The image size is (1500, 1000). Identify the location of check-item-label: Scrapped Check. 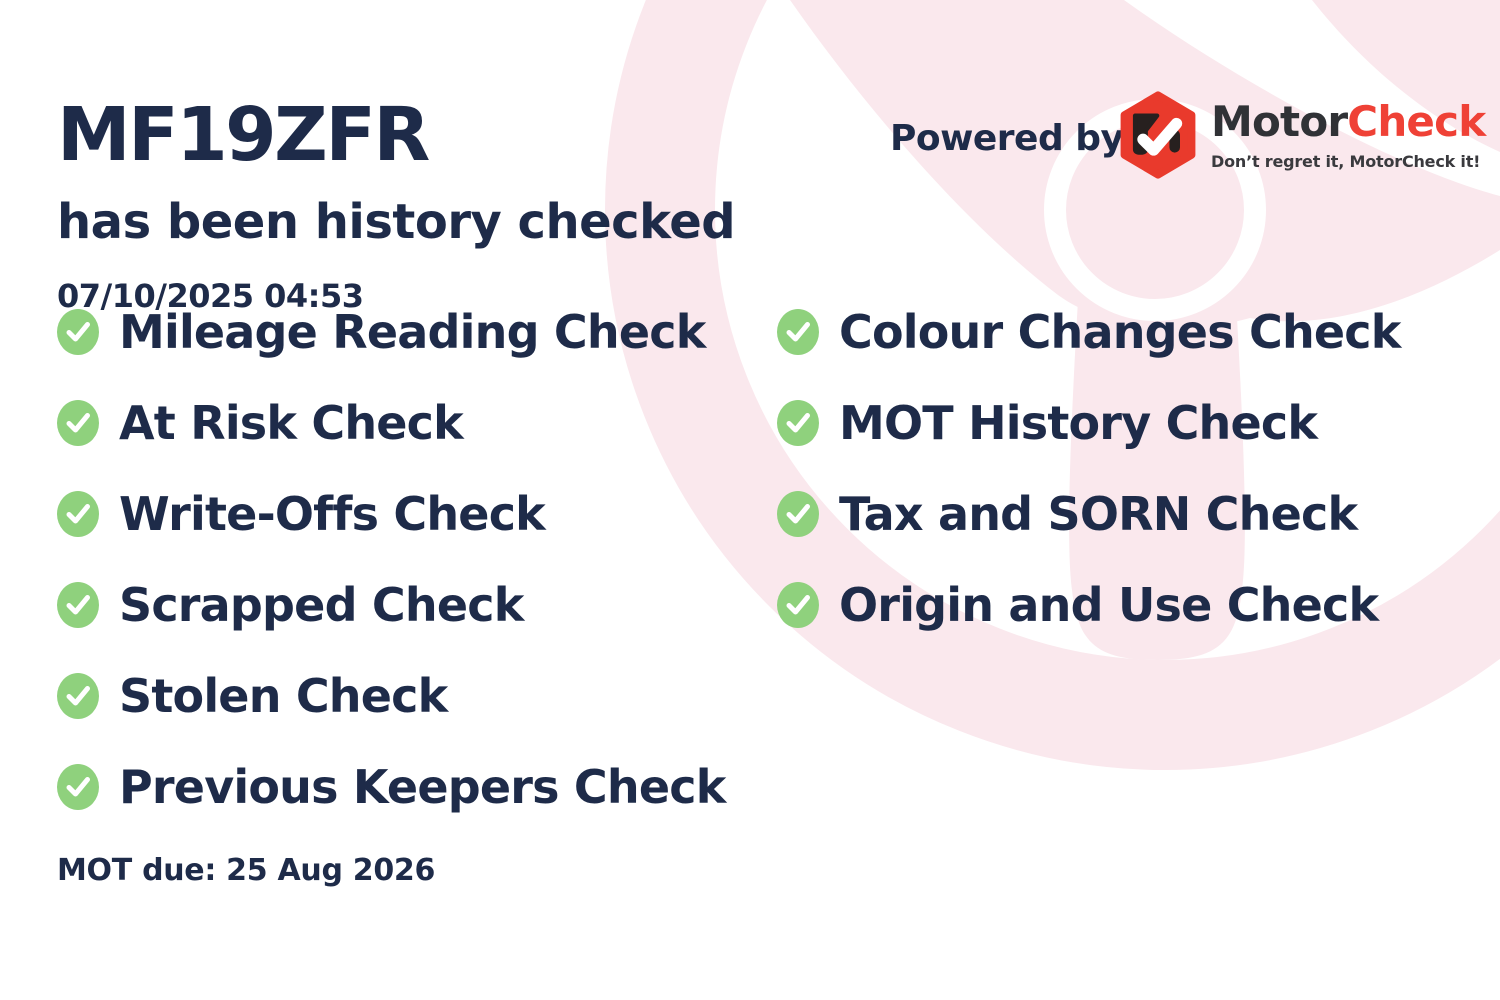
(321, 604).